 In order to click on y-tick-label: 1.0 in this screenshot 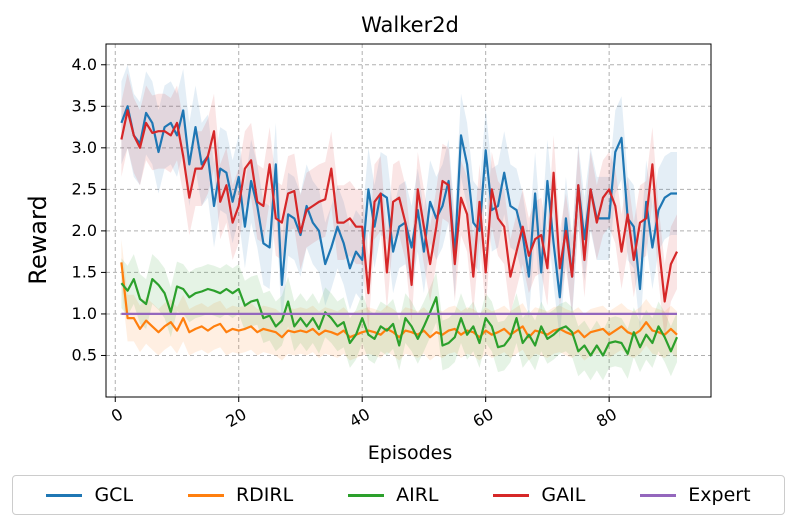, I will do `click(84, 313)`.